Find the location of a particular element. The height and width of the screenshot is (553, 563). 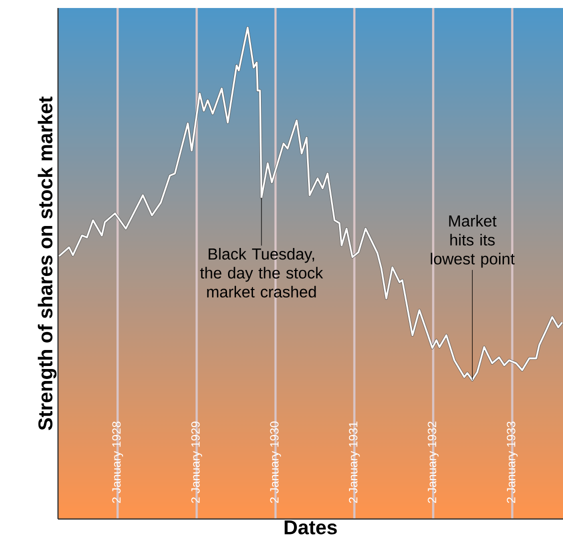

x-tick-label: 2 January 1933 is located at coordinates (512, 462).